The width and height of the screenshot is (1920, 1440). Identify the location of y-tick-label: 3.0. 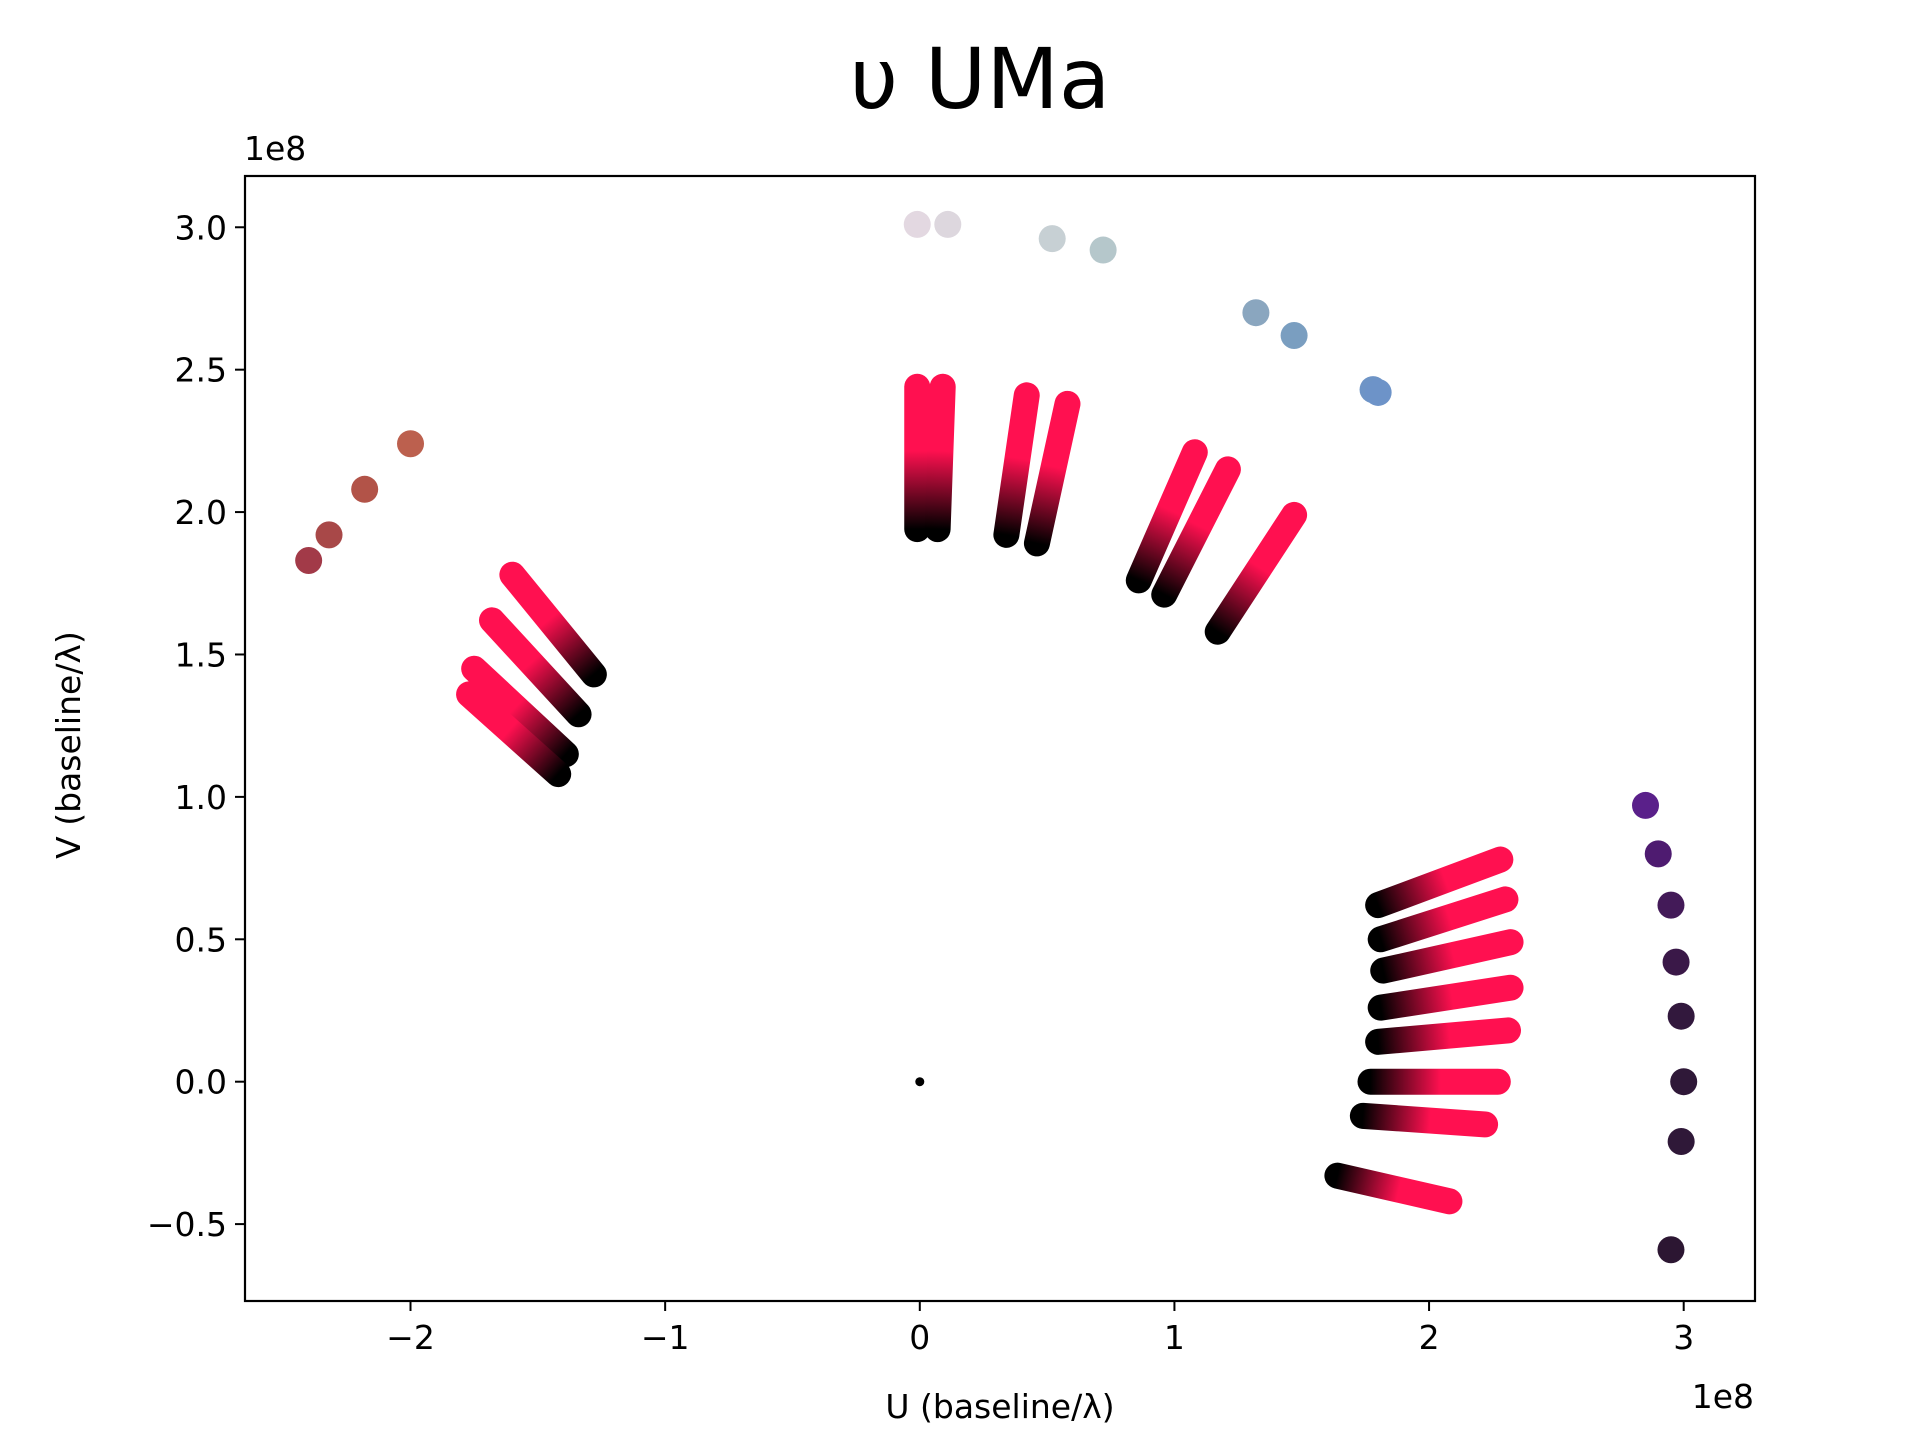
(201, 227).